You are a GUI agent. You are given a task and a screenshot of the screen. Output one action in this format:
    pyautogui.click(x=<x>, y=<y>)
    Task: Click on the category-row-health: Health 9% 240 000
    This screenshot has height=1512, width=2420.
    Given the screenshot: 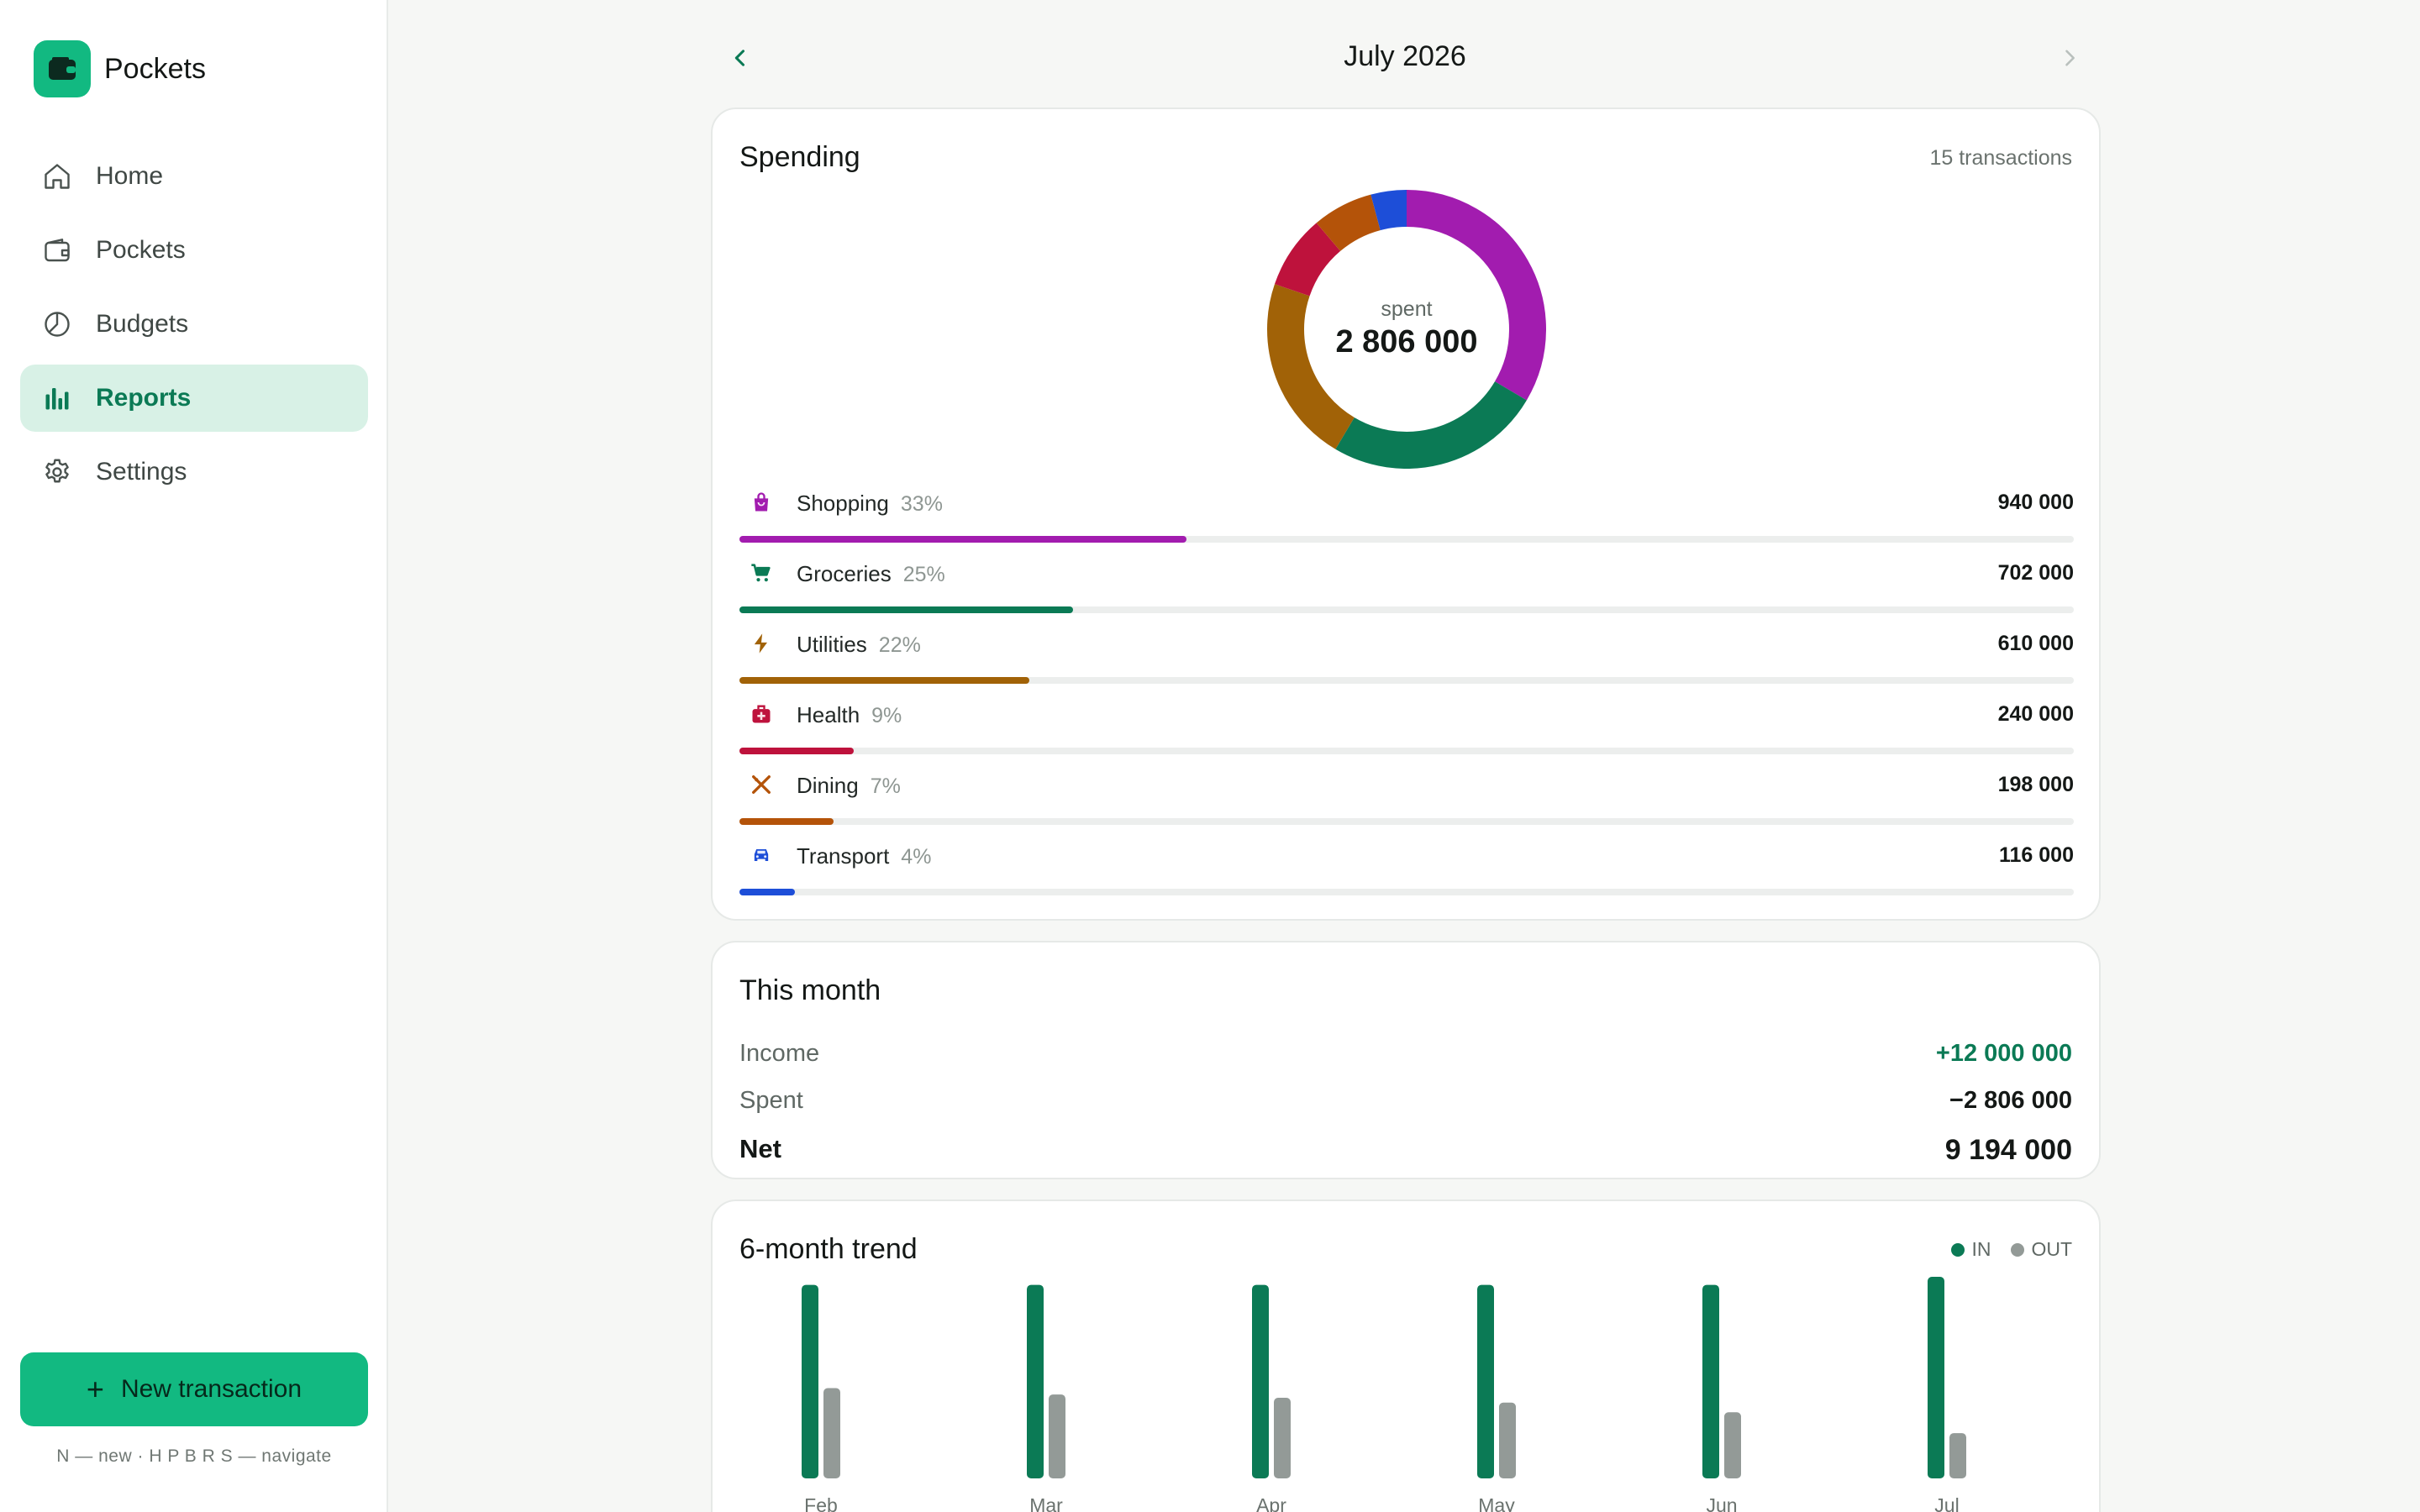 What is the action you would take?
    pyautogui.click(x=1407, y=727)
    